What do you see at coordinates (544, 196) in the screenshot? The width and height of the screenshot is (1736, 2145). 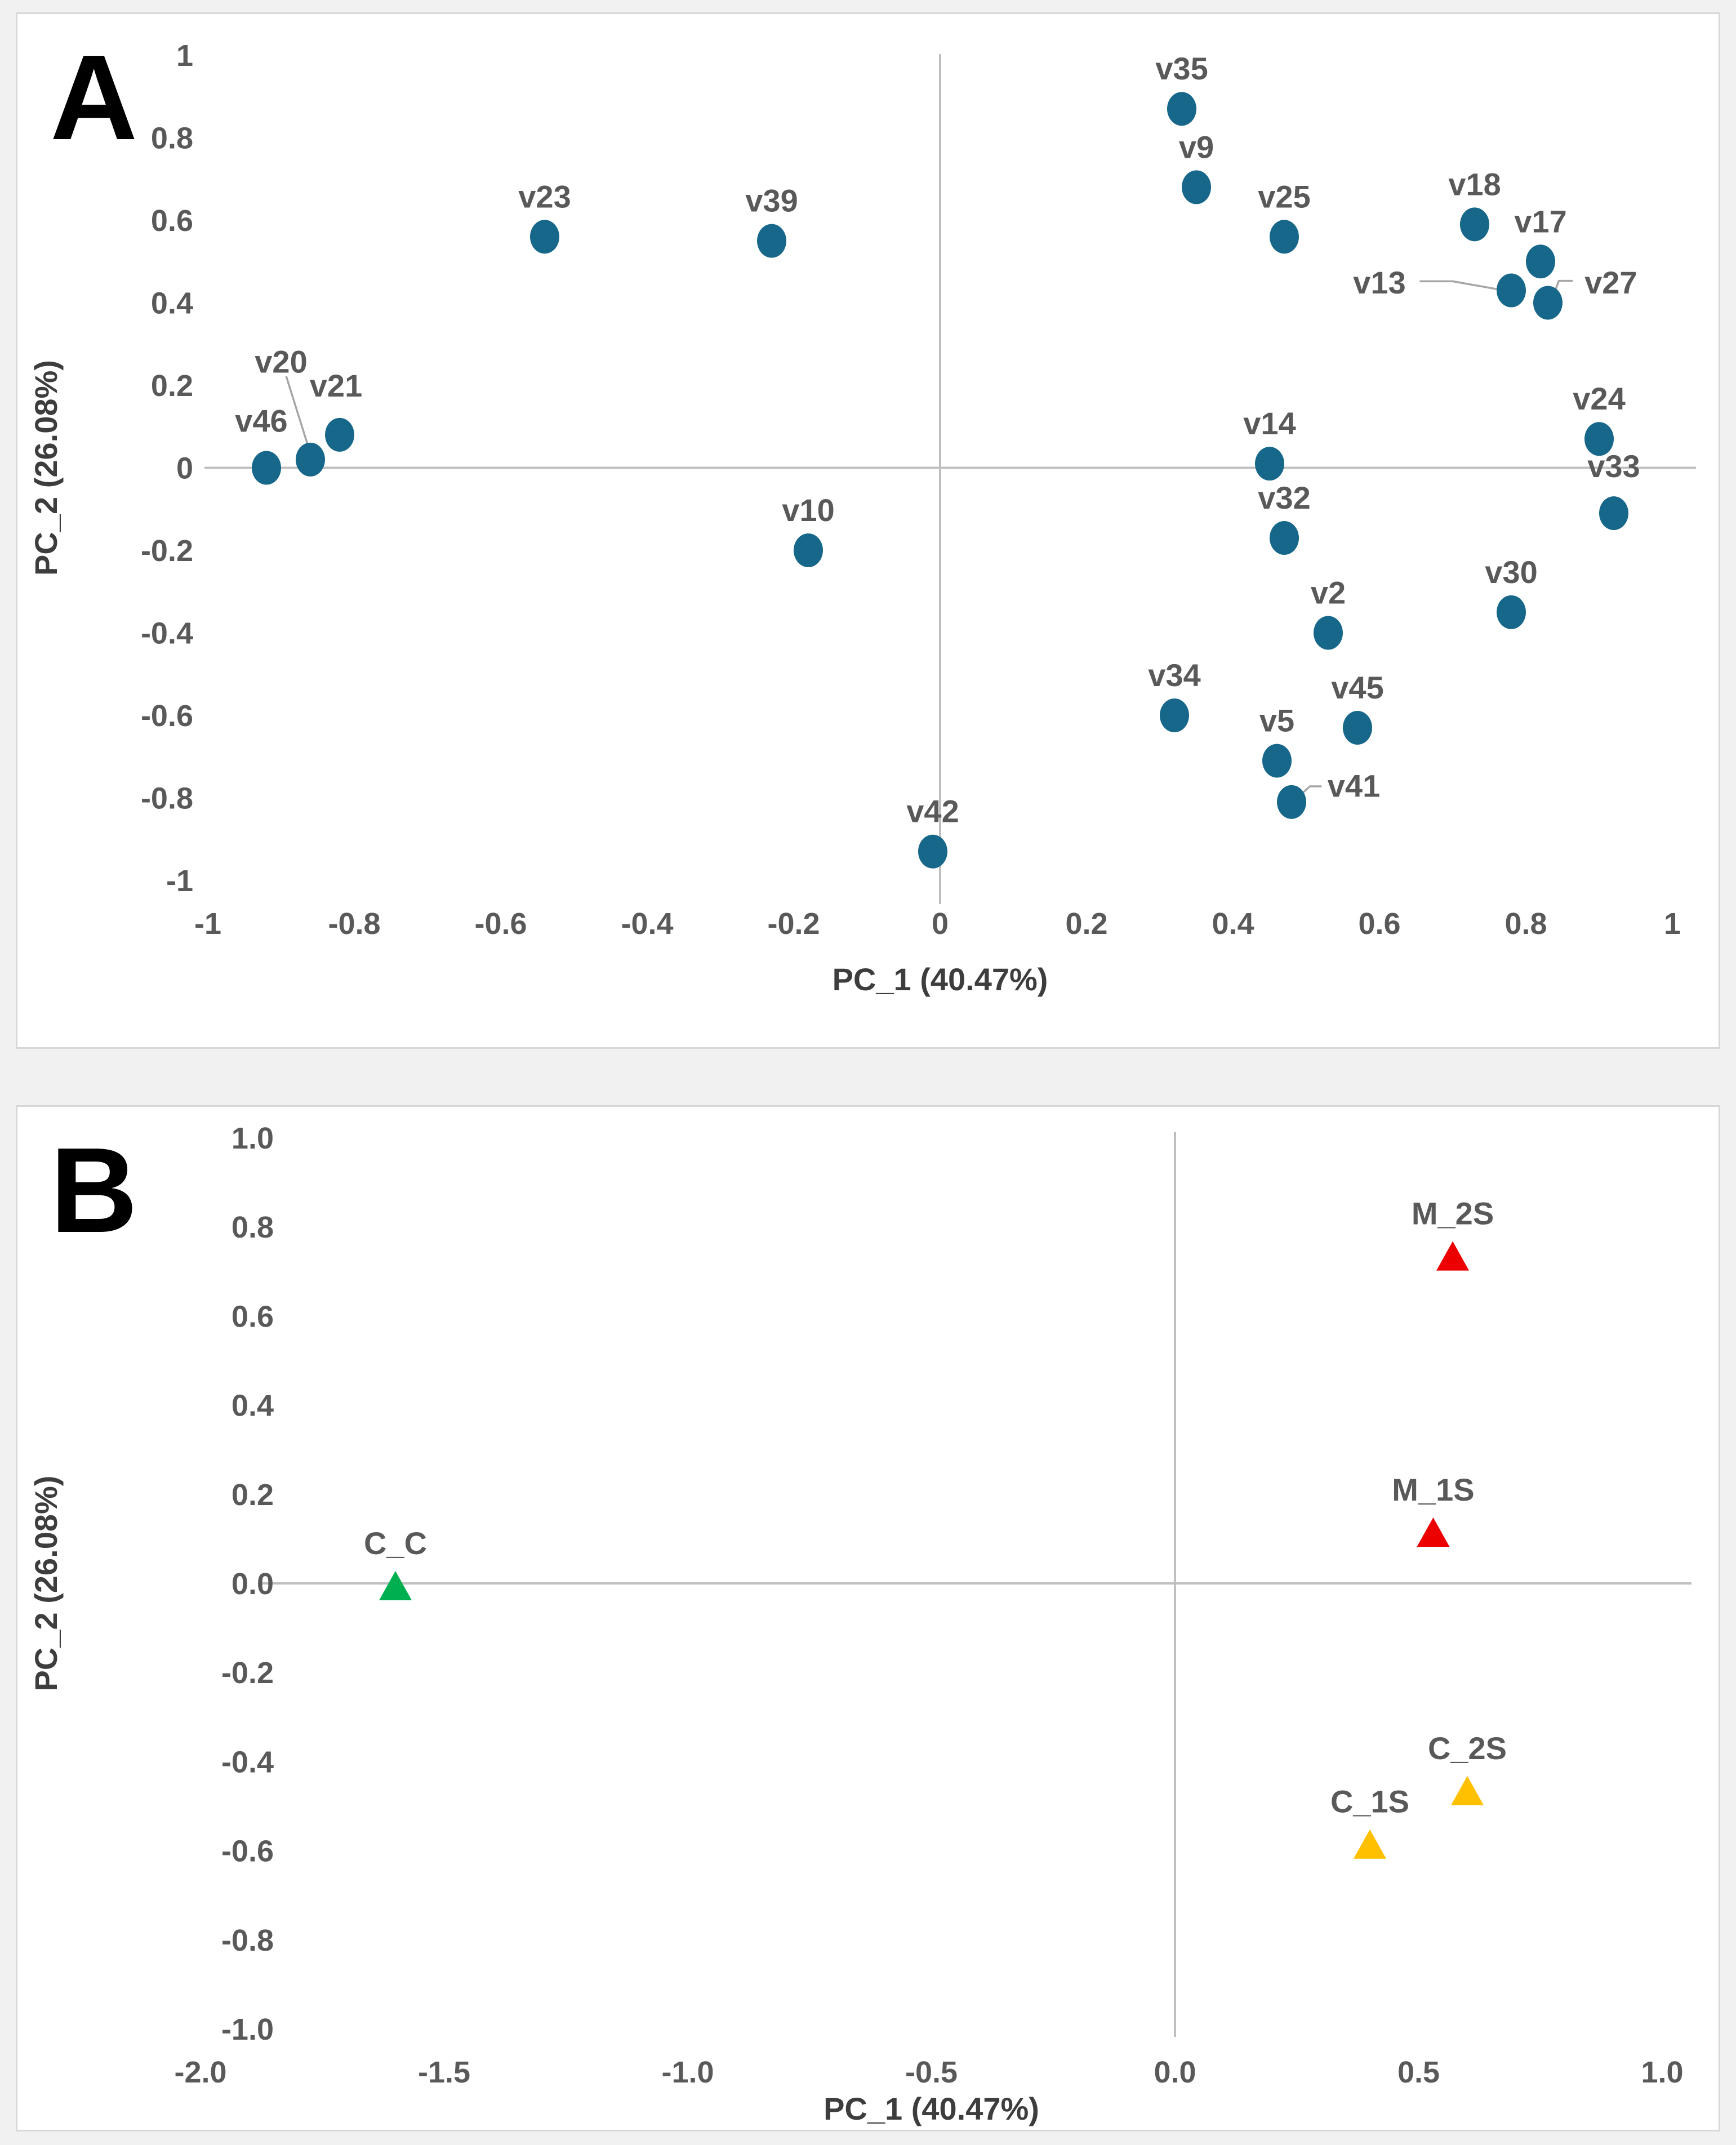 I see `data-label-v23: v23` at bounding box center [544, 196].